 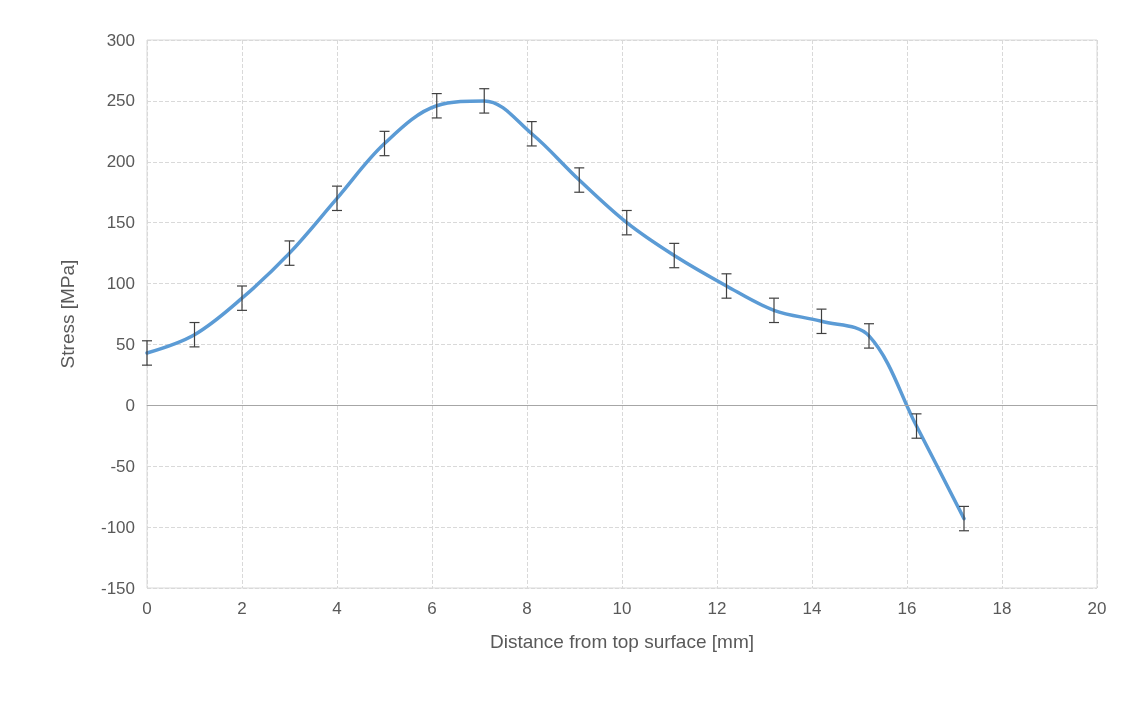 What do you see at coordinates (337, 608) in the screenshot?
I see `x-tick-label: 4` at bounding box center [337, 608].